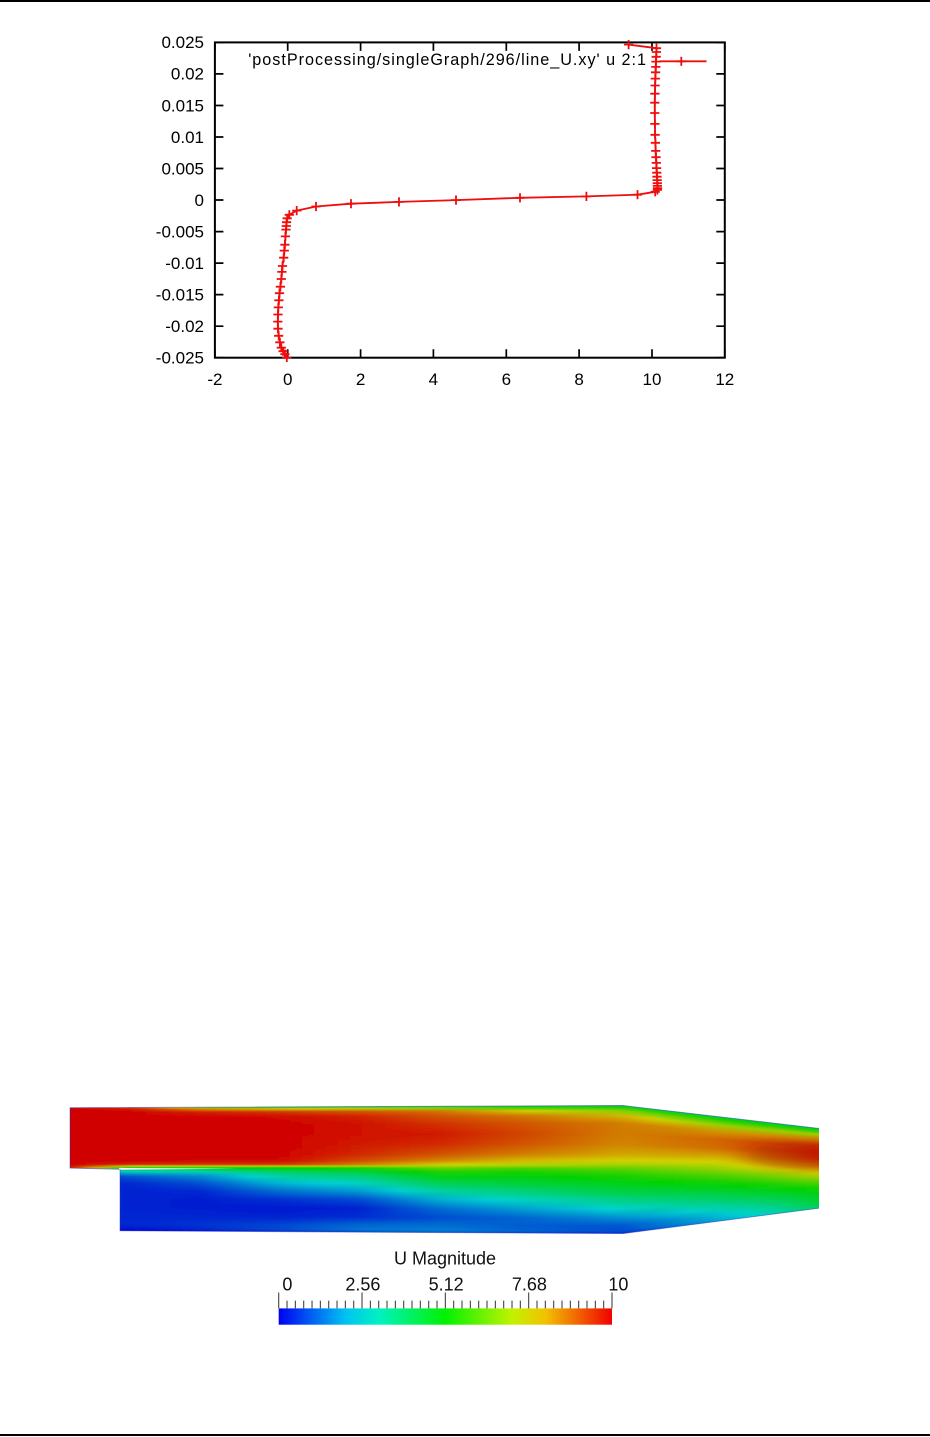 The width and height of the screenshot is (930, 1437). What do you see at coordinates (187, 137) in the screenshot?
I see `svg-text: 0.01` at bounding box center [187, 137].